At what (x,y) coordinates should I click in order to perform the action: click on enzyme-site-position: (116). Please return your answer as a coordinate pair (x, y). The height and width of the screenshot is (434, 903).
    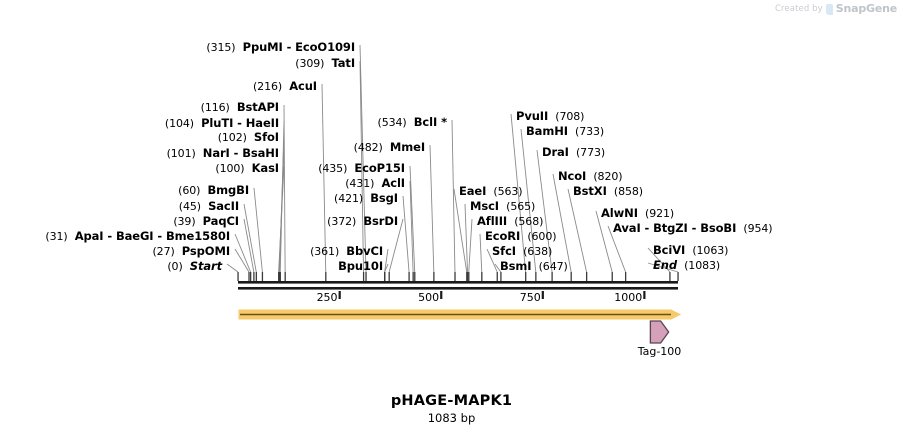
    Looking at the image, I should click on (215, 107).